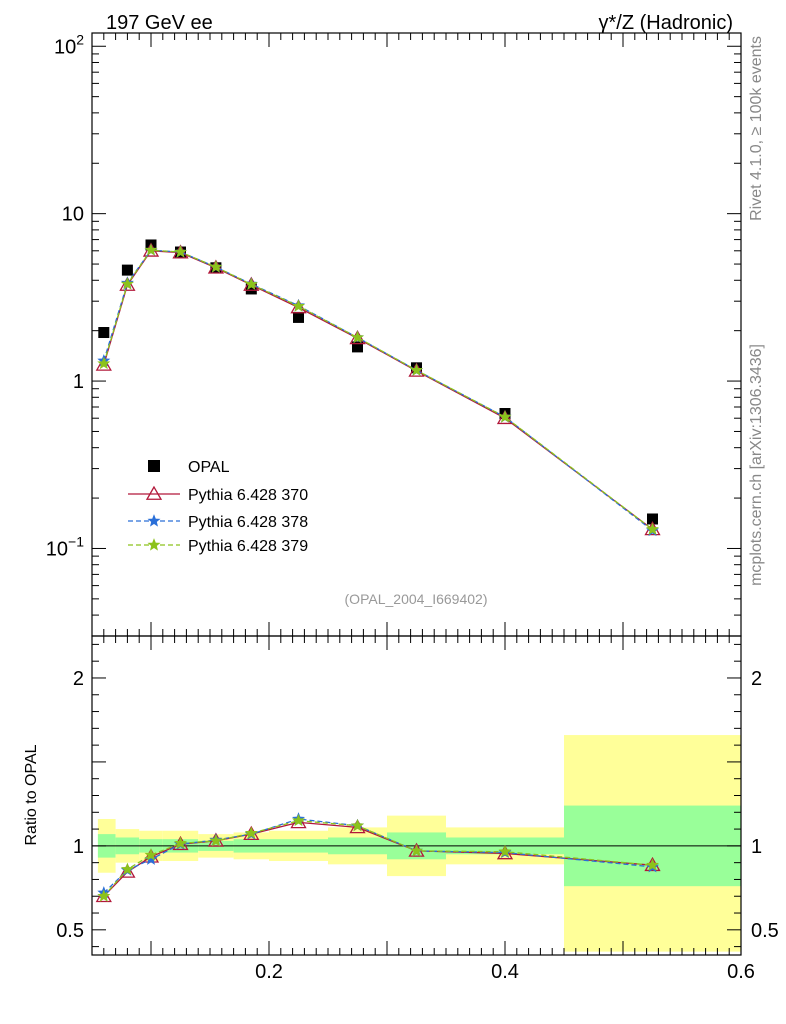 This screenshot has height=1024, width=786. I want to click on ratio-x-tick-label: 0.4, so click(505, 972).